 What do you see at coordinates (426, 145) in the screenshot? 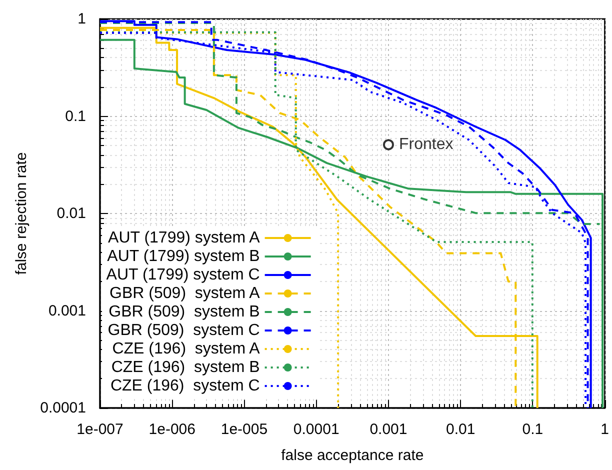
I see `series-label: Frontex` at bounding box center [426, 145].